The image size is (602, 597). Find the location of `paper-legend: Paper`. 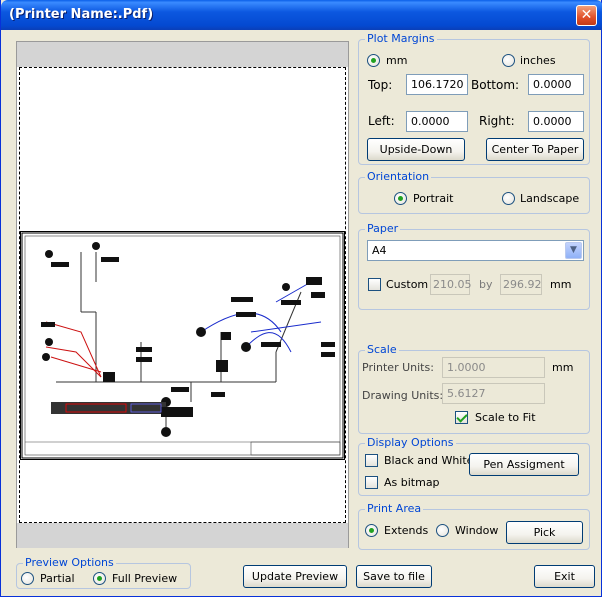

paper-legend: Paper is located at coordinates (383, 228).